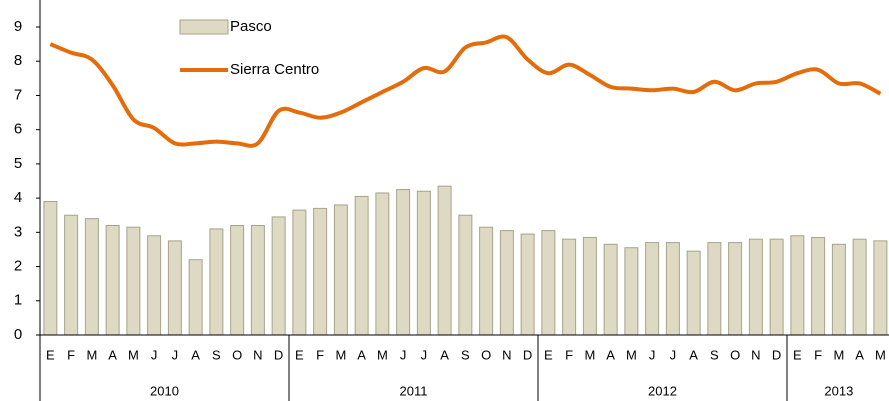  What do you see at coordinates (18, 300) in the screenshot?
I see `y-tick-label: 1` at bounding box center [18, 300].